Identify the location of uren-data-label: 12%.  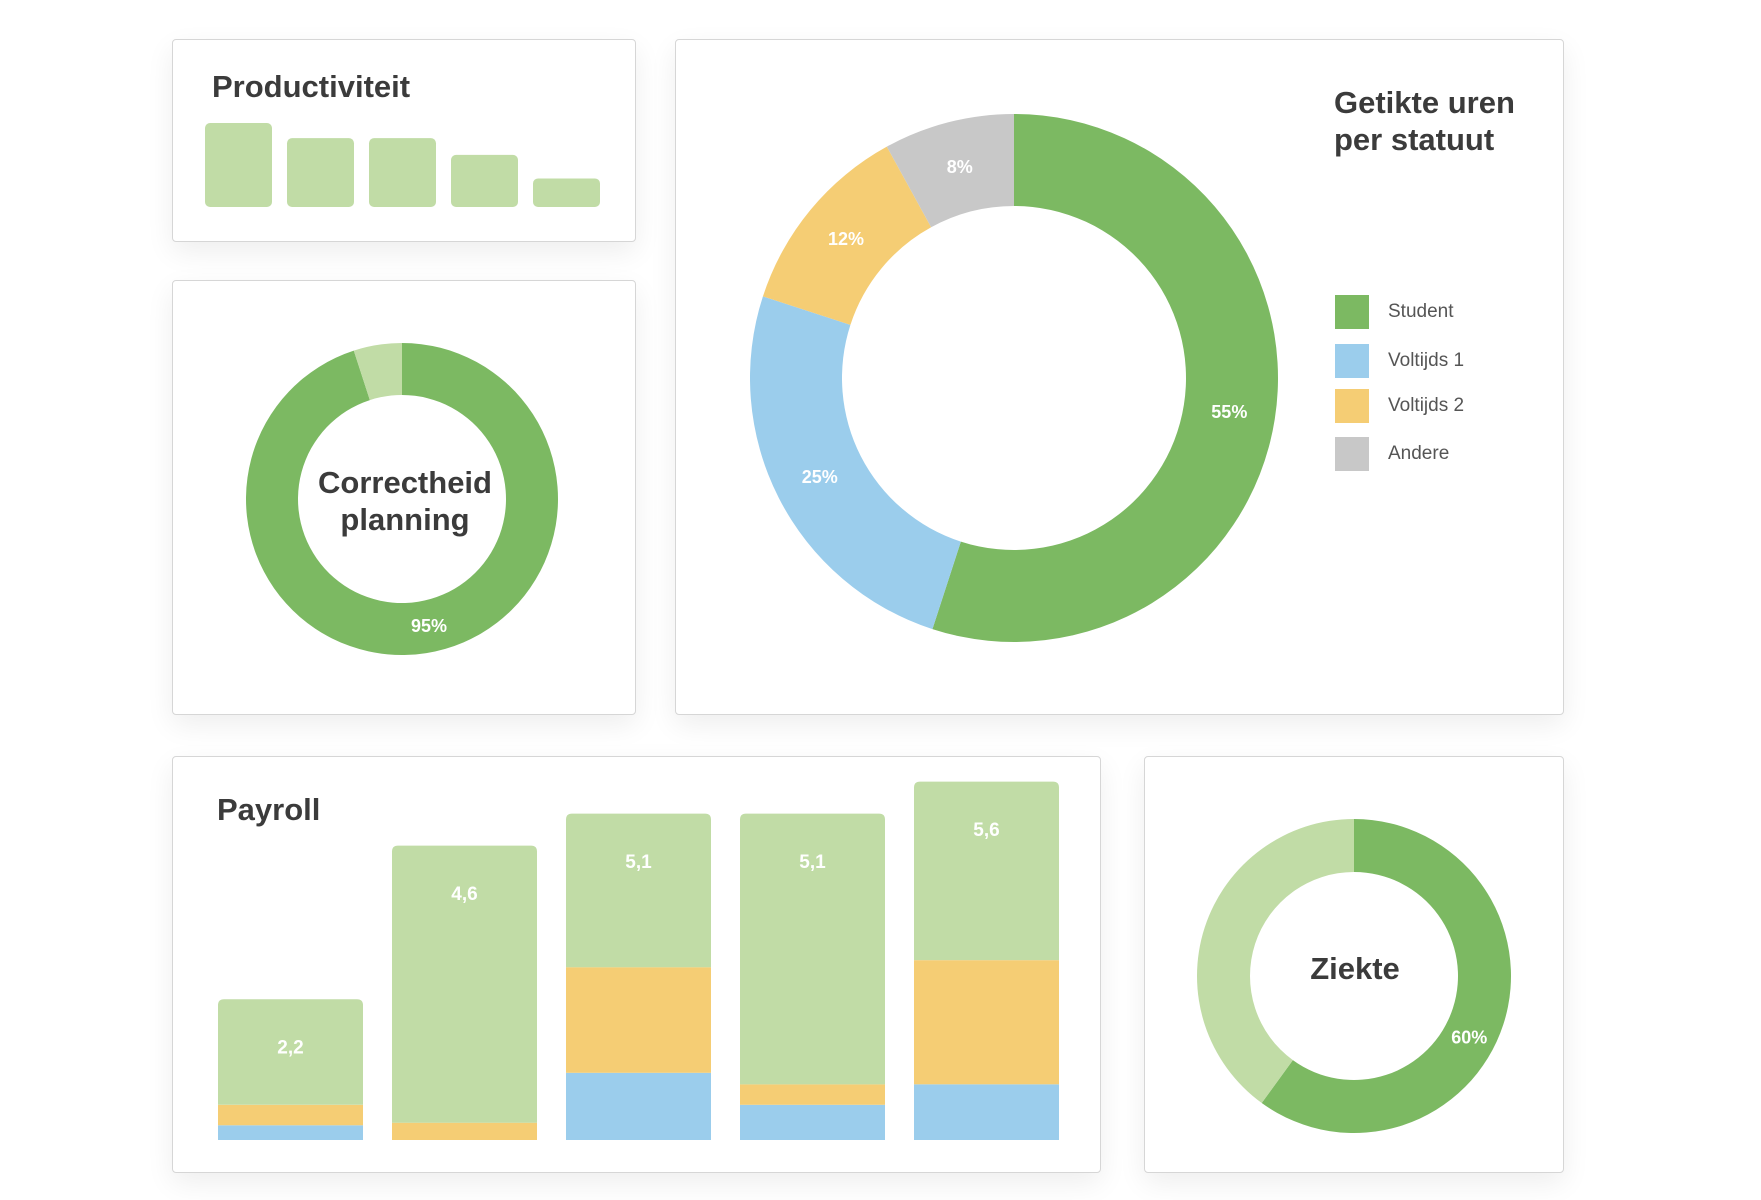
(846, 239).